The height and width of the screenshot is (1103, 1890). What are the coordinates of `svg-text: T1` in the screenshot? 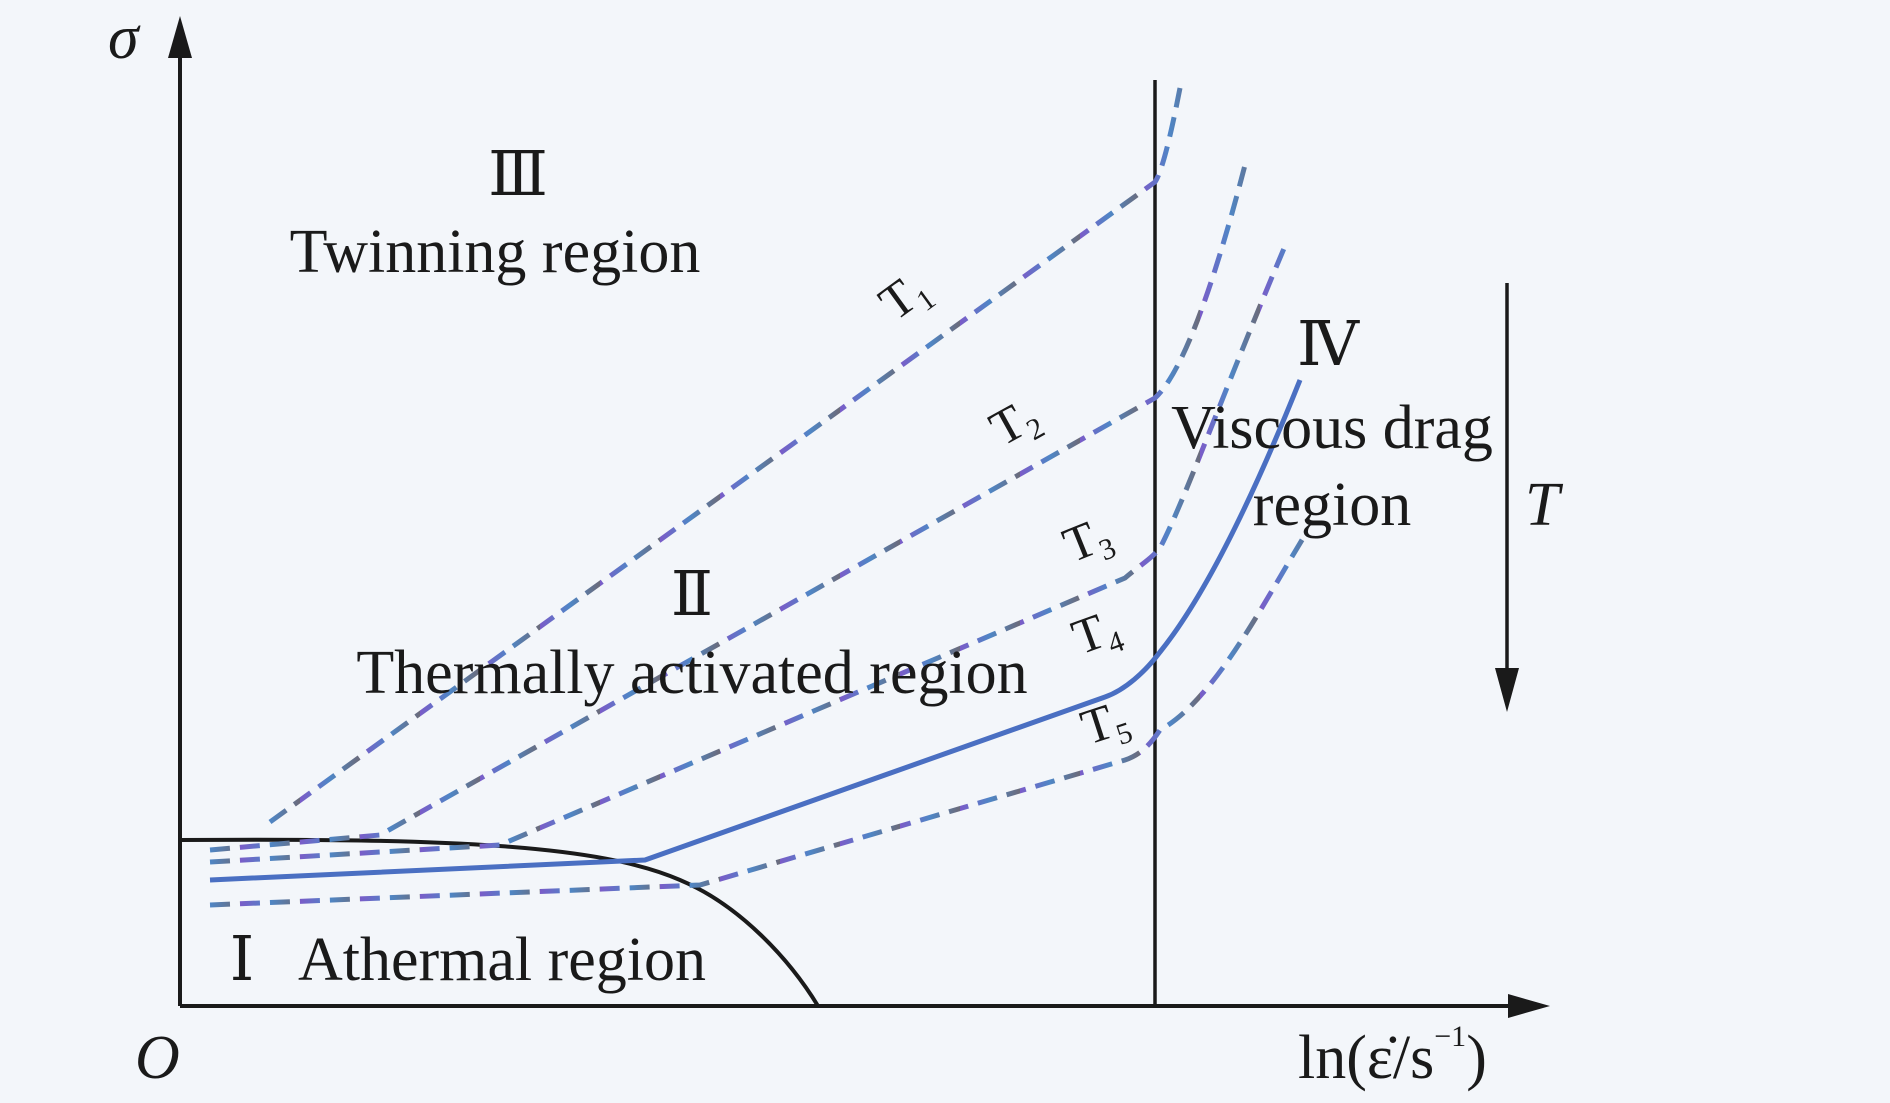 It's located at (905, 297).